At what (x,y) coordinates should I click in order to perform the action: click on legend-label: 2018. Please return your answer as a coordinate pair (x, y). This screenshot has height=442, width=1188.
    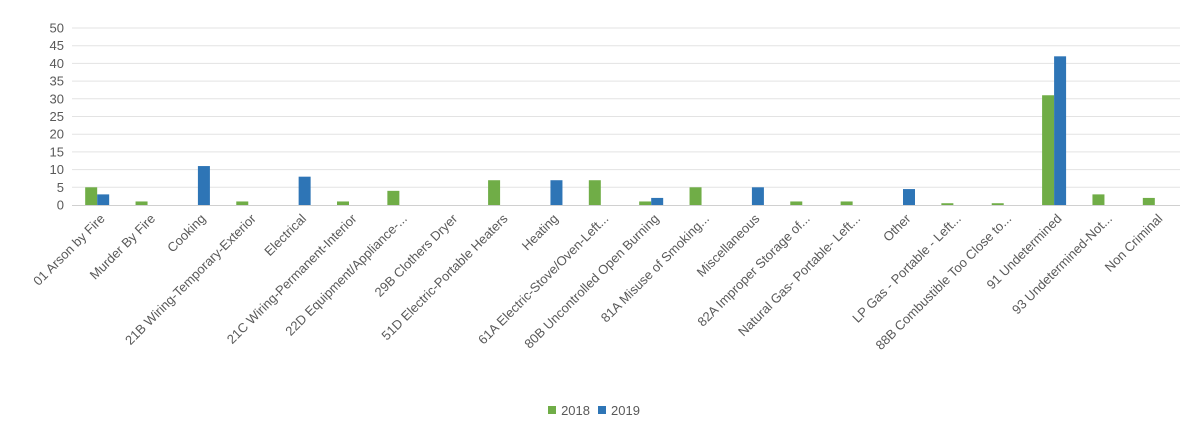
    Looking at the image, I should click on (575, 410).